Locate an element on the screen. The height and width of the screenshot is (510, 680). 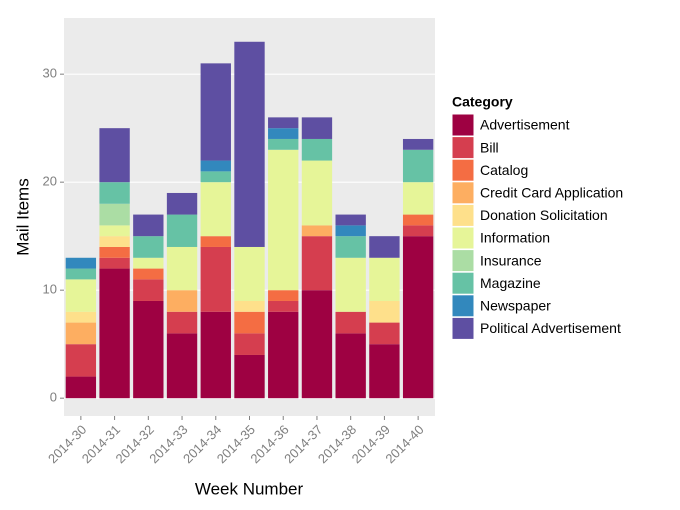
legend-label: Advertisement is located at coordinates (525, 125).